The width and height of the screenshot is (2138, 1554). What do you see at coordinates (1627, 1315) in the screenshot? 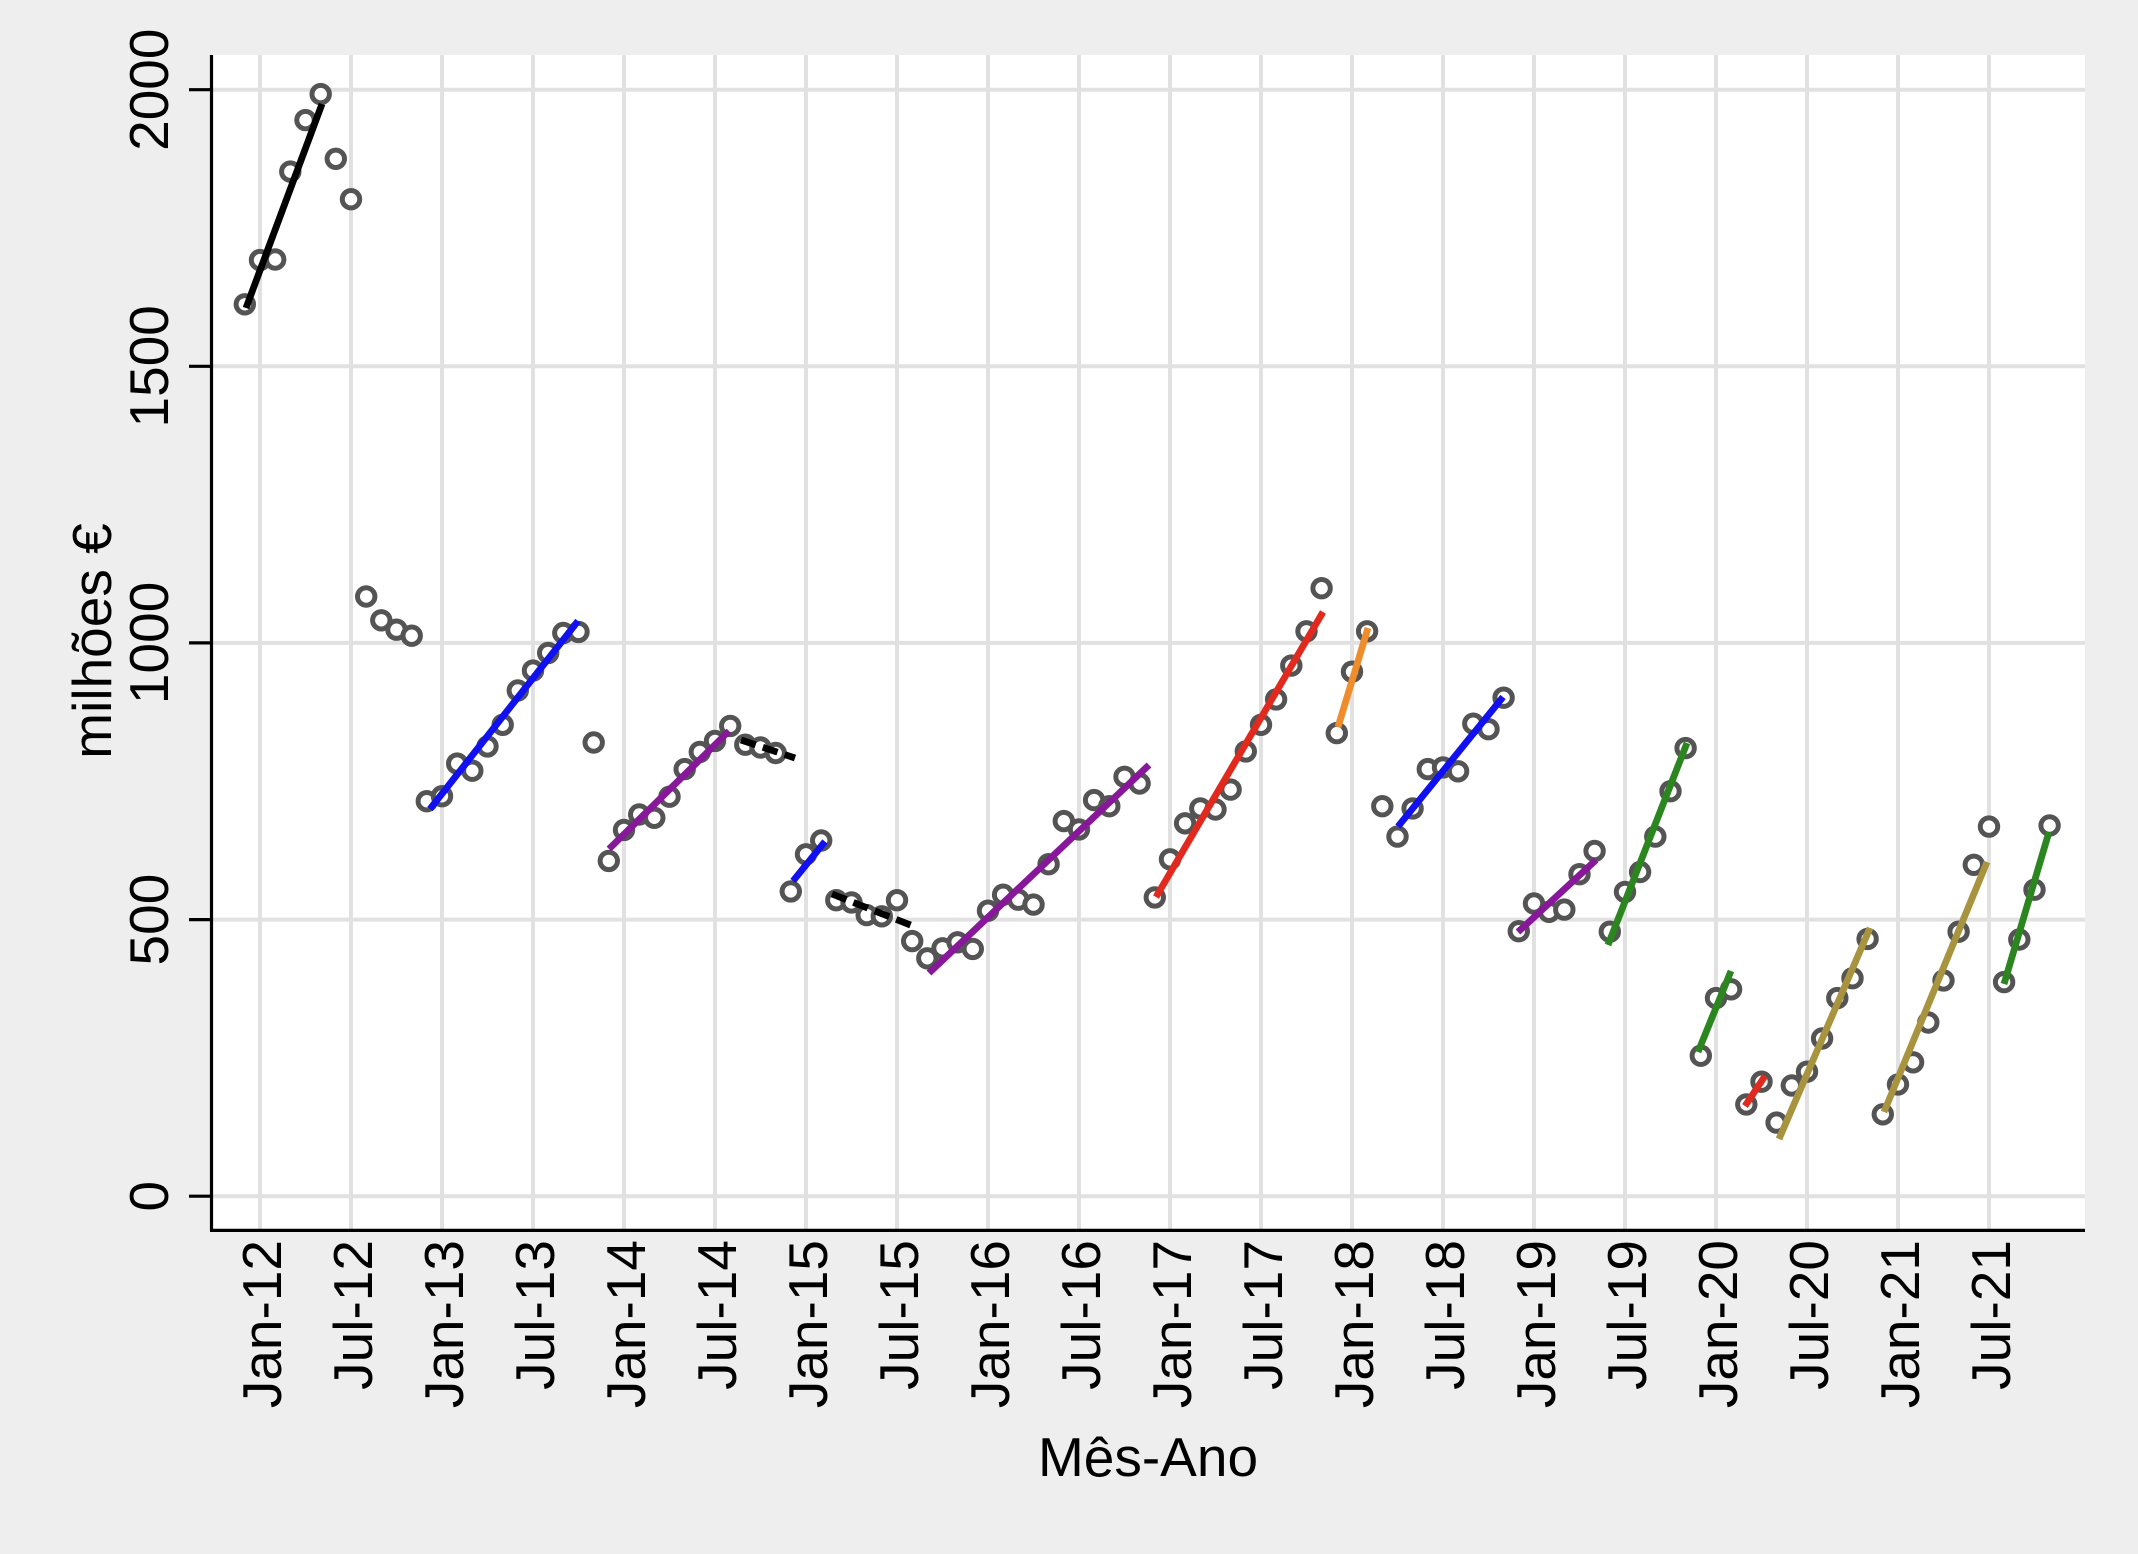
I see `svg-text: Jul-19` at bounding box center [1627, 1315].